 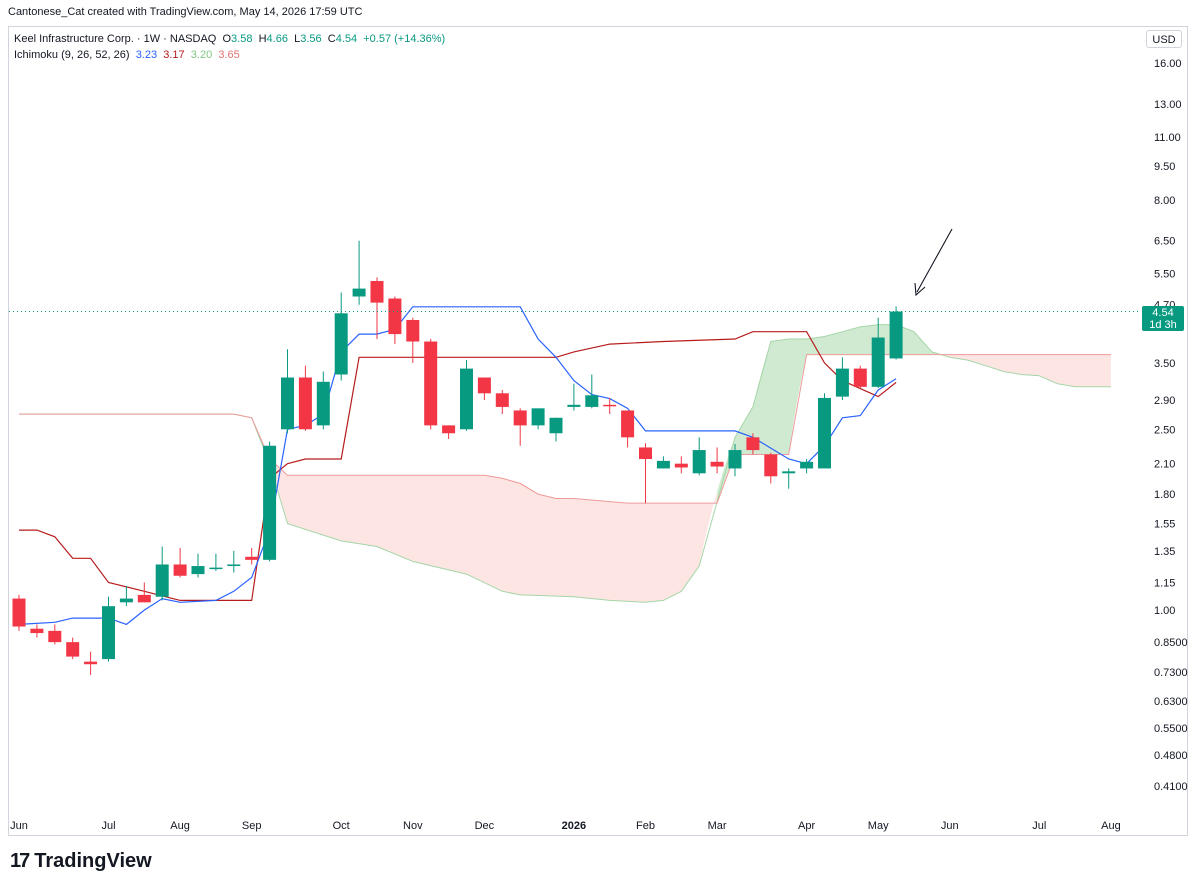 I want to click on last-price-tag: 4.54 1d 3h, so click(x=1163, y=318).